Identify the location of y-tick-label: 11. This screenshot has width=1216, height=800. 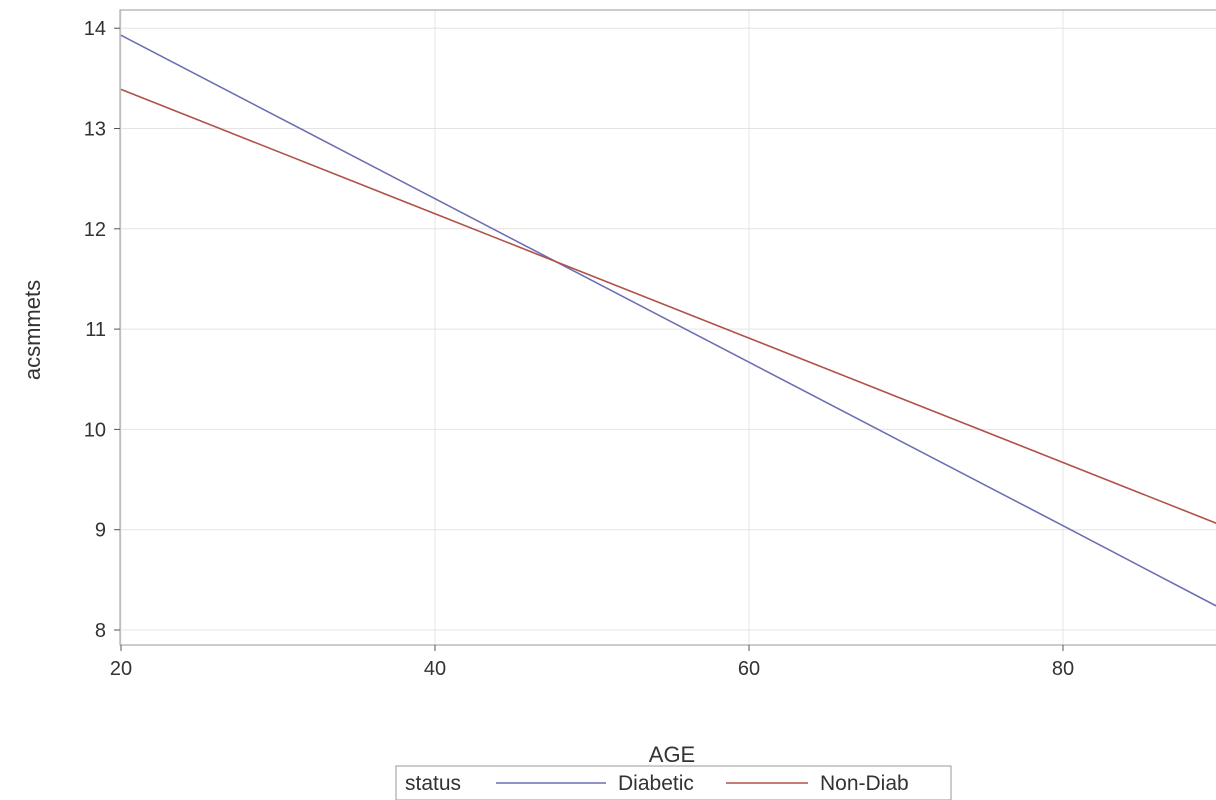
(95, 330).